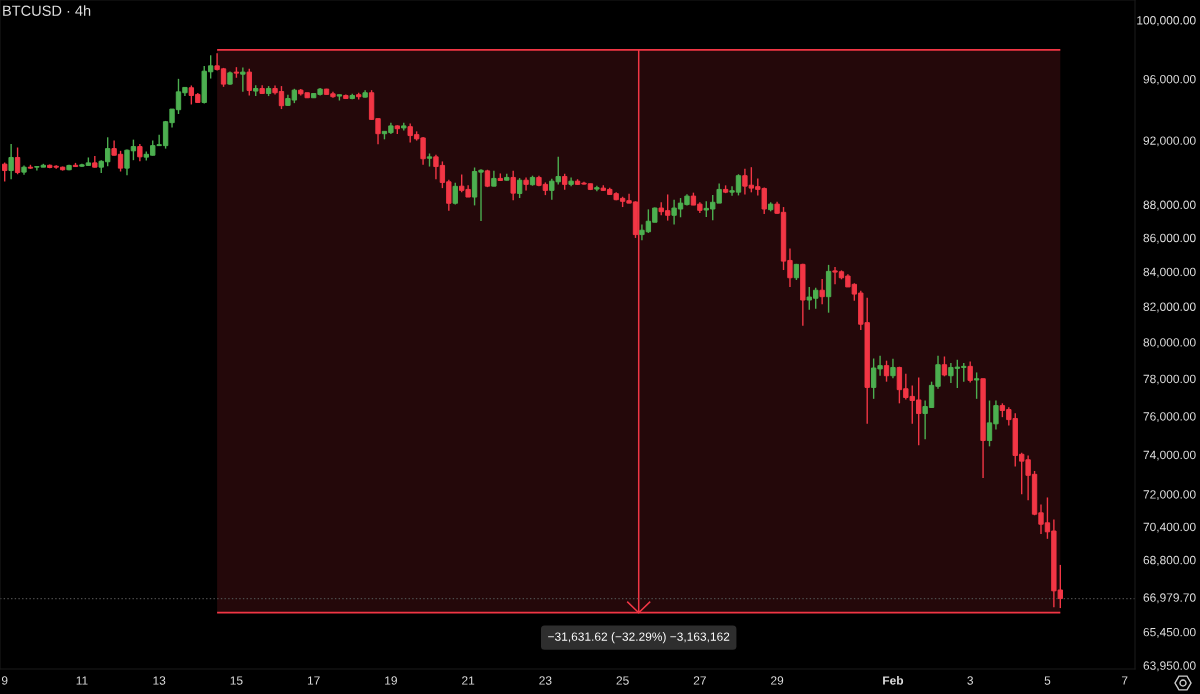 This screenshot has width=1200, height=694. What do you see at coordinates (391, 680) in the screenshot?
I see `x-tick-label: 19` at bounding box center [391, 680].